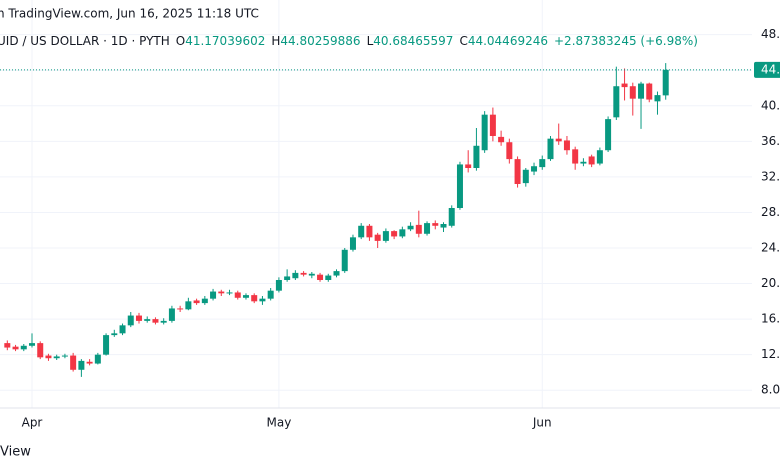 The height and width of the screenshot is (470, 780). Describe the element at coordinates (770, 283) in the screenshot. I see `y-tick-label: 20.00` at that location.